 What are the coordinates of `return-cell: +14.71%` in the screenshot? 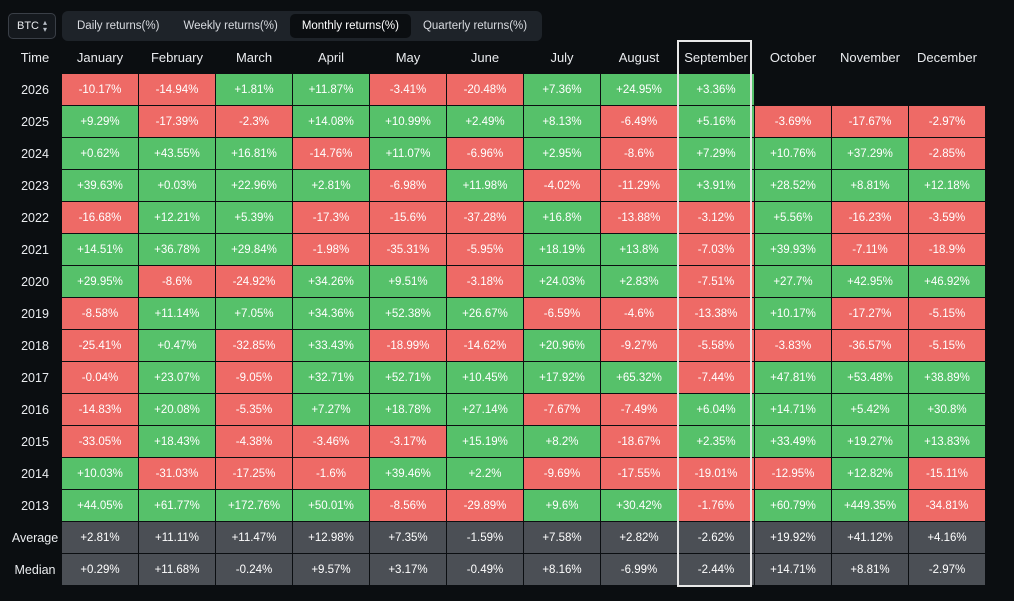 It's located at (793, 409).